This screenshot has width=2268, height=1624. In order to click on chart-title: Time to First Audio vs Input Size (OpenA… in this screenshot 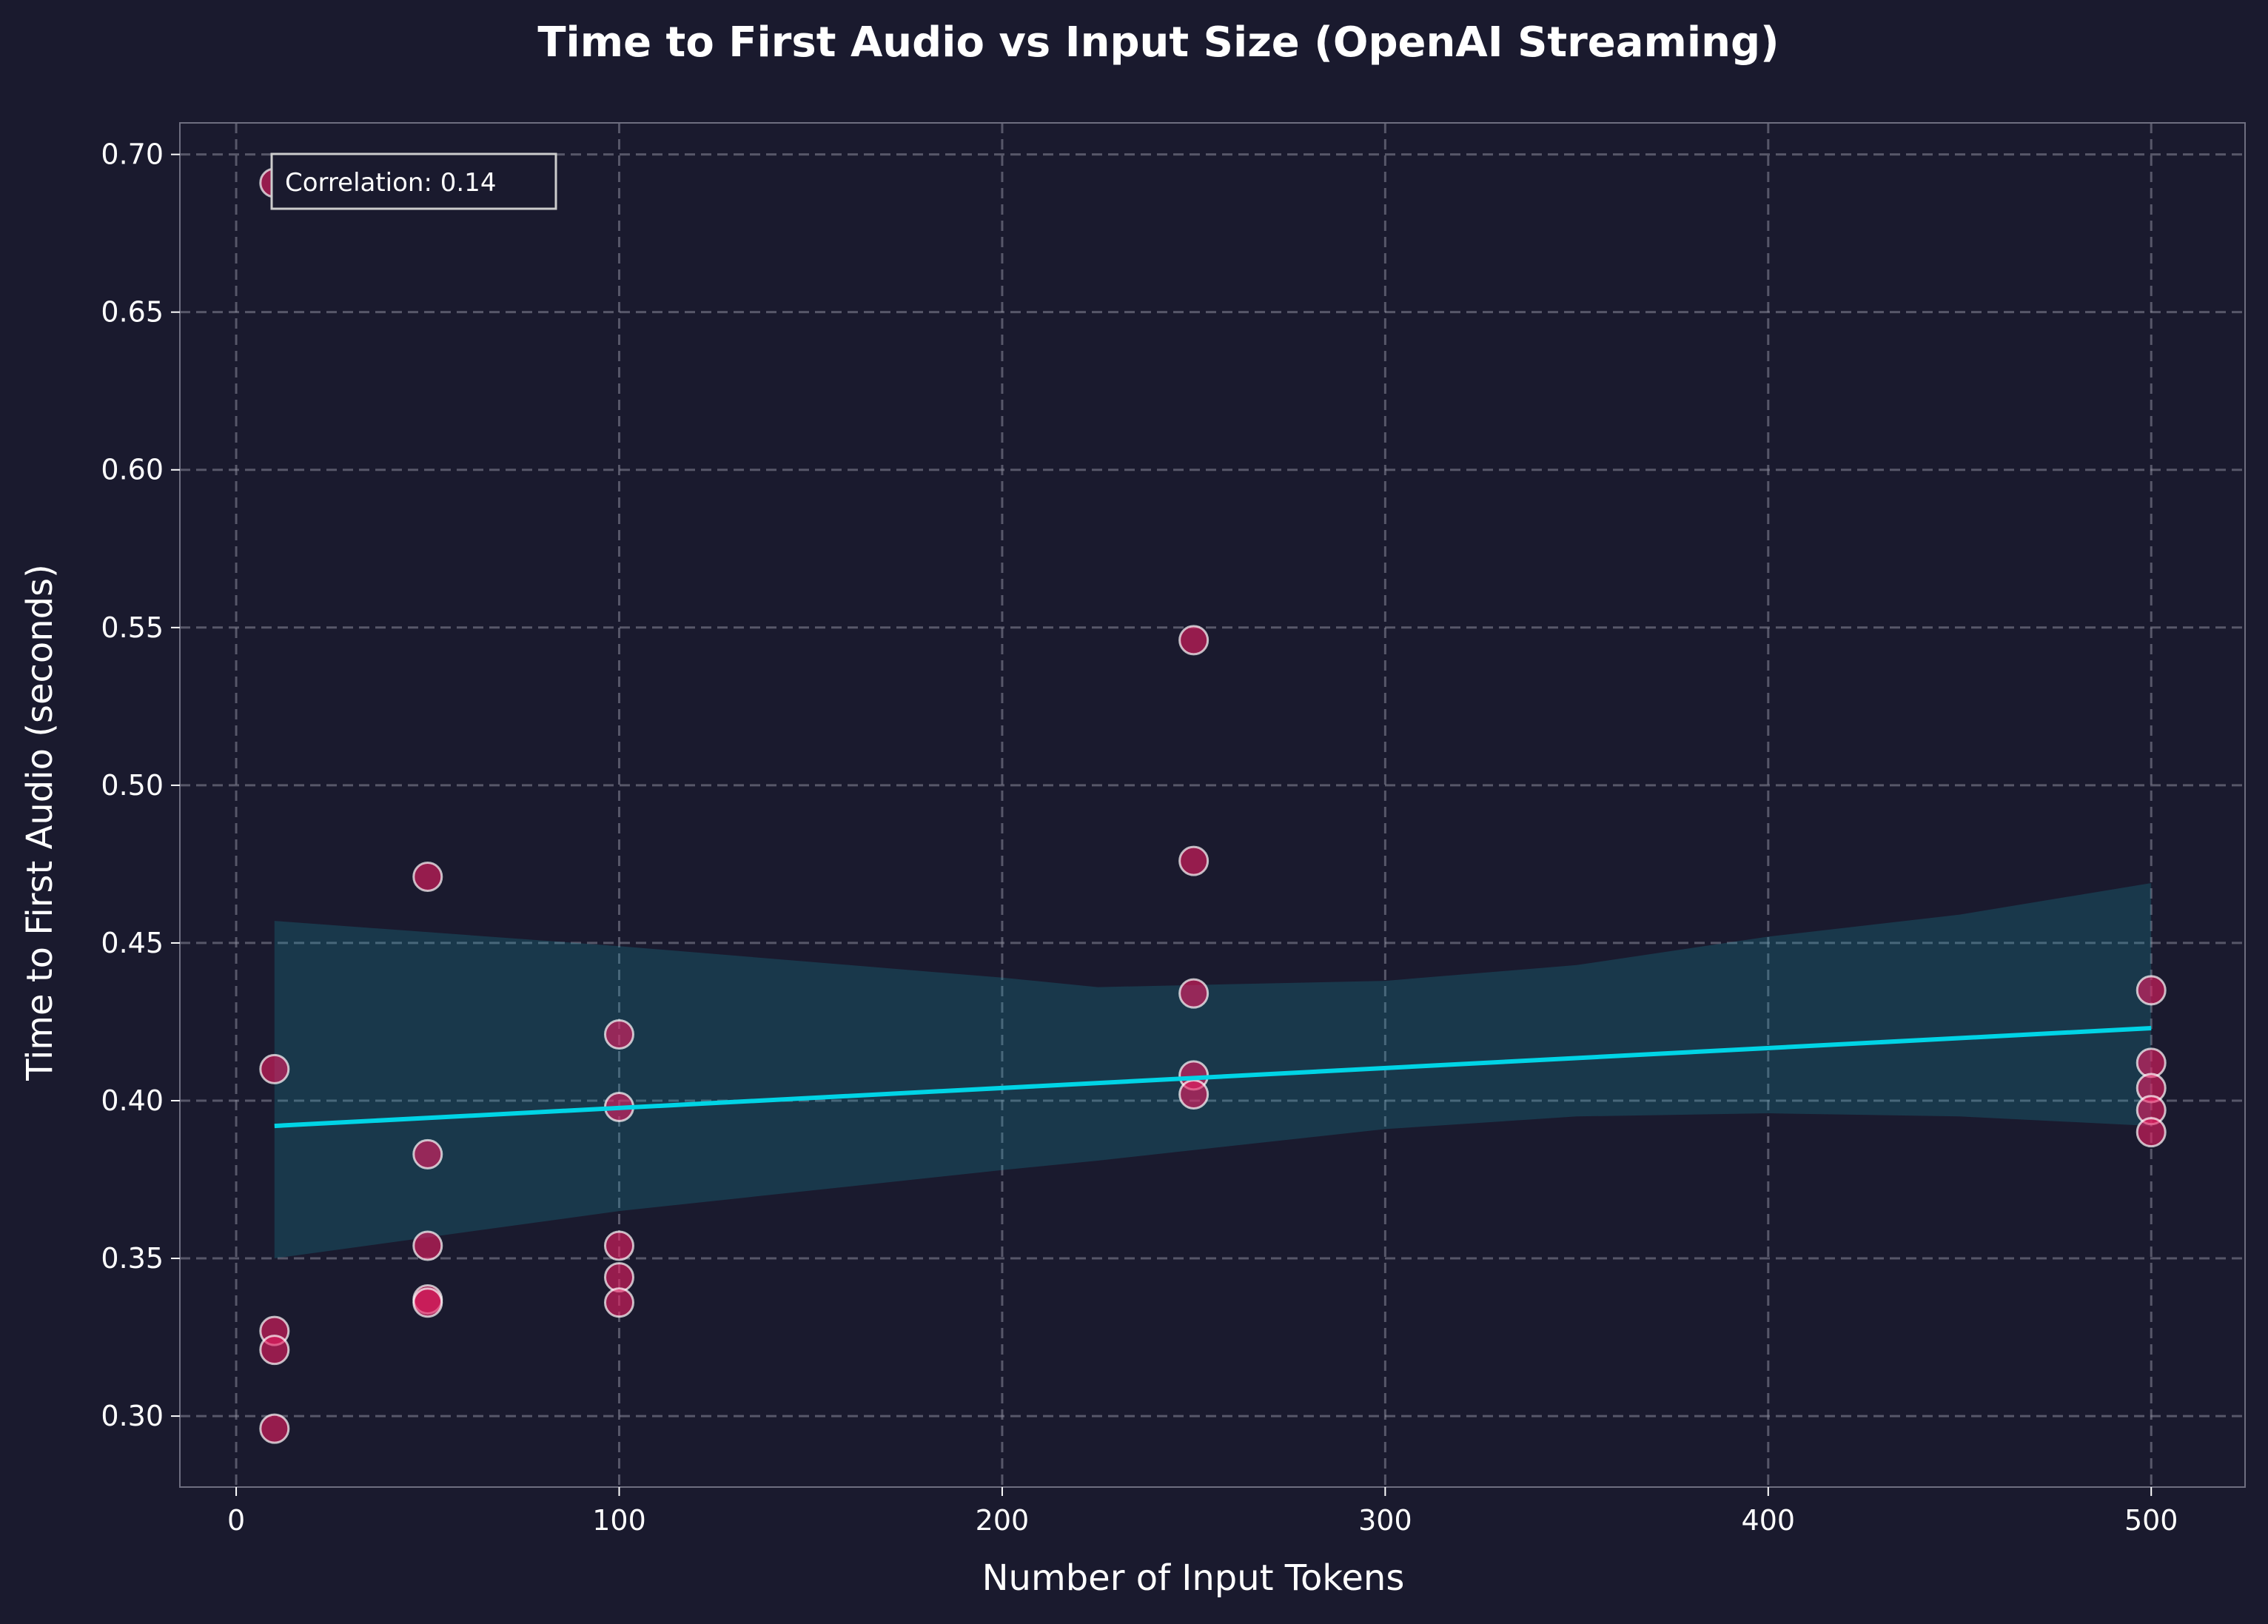, I will do `click(1158, 43)`.